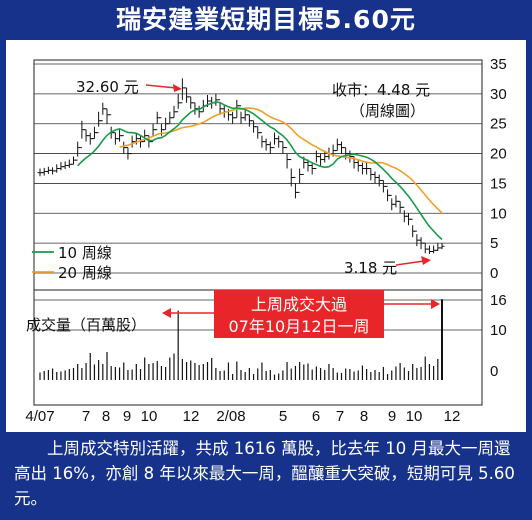  I want to click on x-tick-label: 4/07, so click(39, 416).